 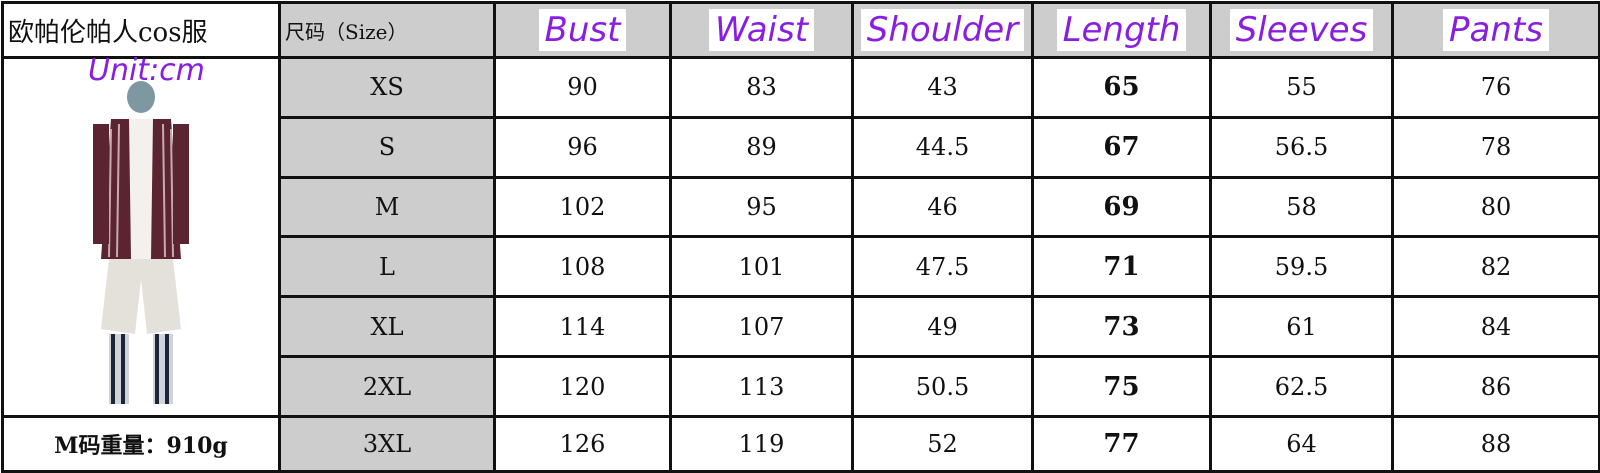 What do you see at coordinates (582, 207) in the screenshot?
I see `bust-cell: 102` at bounding box center [582, 207].